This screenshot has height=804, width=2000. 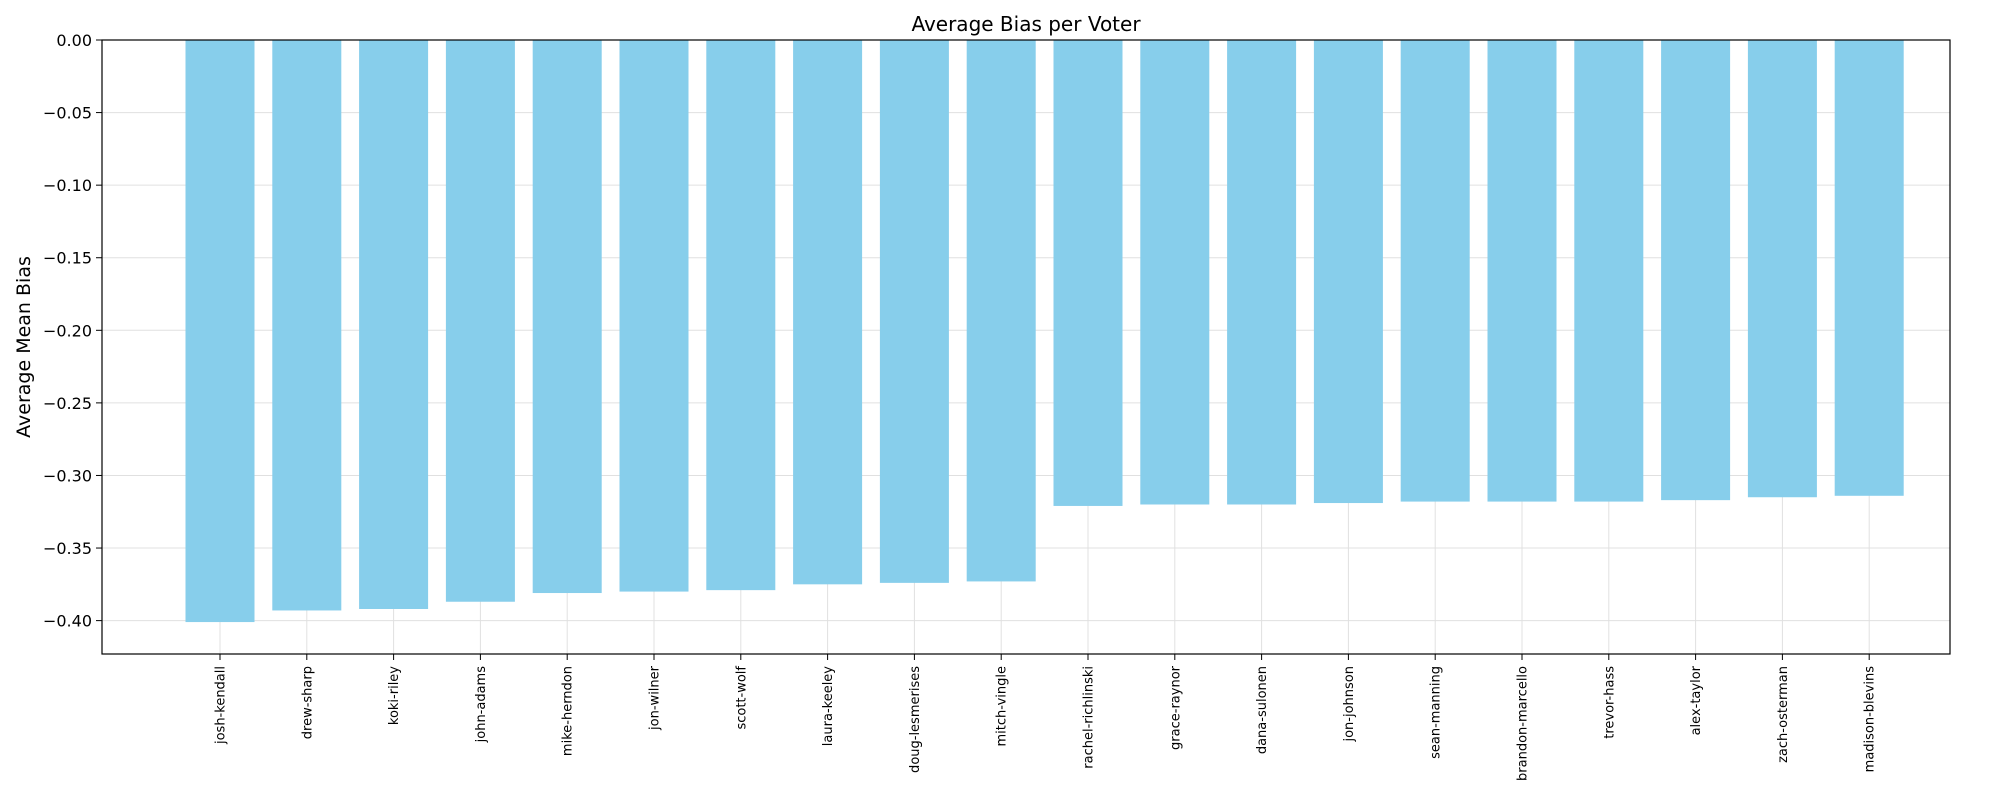 What do you see at coordinates (1870, 719) in the screenshot?
I see `x-tick-label: madison-blevins` at bounding box center [1870, 719].